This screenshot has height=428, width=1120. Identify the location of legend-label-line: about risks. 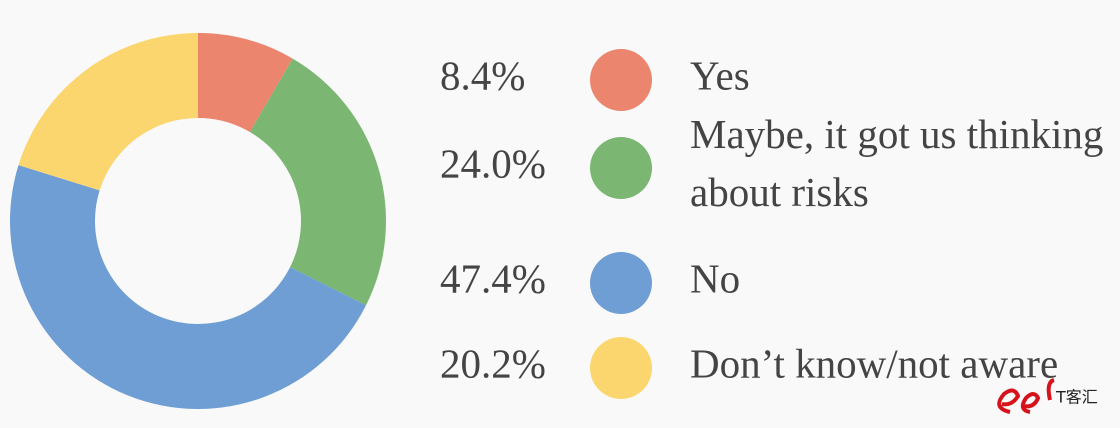
(779, 192).